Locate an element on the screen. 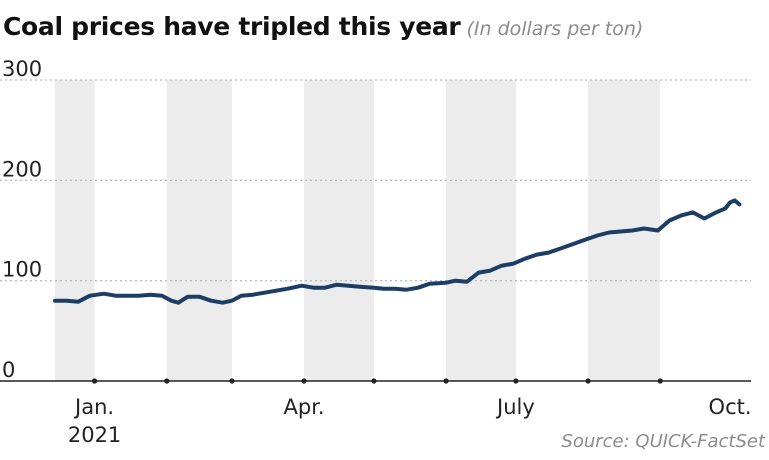 This screenshot has width=769, height=460. y-axis-labels: 0 100 200 300 is located at coordinates (22, 219).